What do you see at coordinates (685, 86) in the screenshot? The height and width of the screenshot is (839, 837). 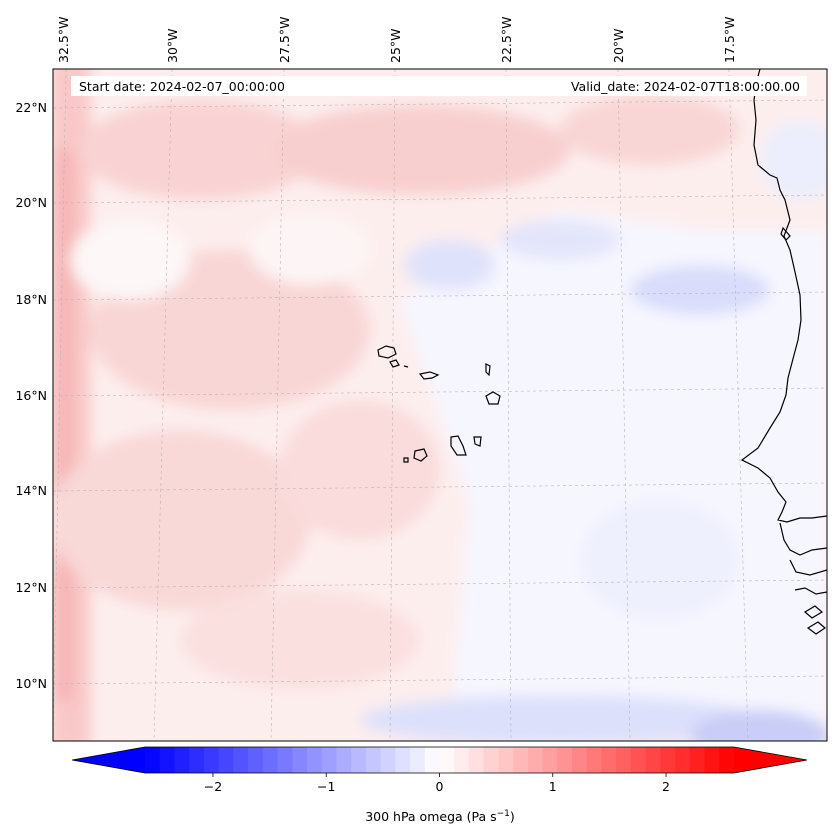 I see `valid-date-label: Valid_date: 2024-02-07T18:00:00.00` at bounding box center [685, 86].